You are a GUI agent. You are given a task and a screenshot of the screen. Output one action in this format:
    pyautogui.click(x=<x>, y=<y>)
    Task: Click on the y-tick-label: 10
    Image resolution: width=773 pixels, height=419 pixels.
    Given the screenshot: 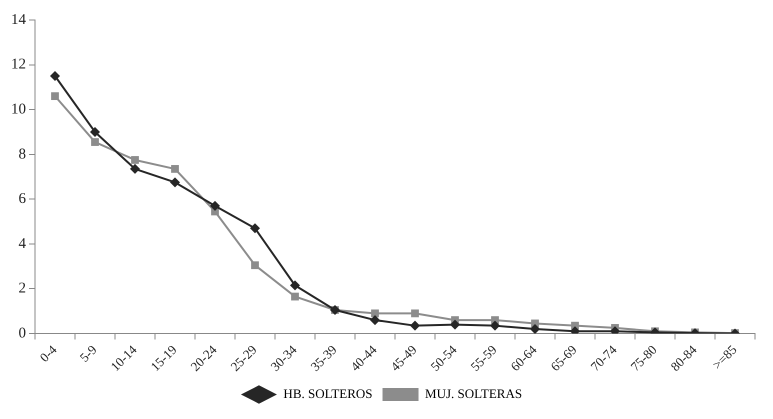 What is the action you would take?
    pyautogui.click(x=18, y=110)
    